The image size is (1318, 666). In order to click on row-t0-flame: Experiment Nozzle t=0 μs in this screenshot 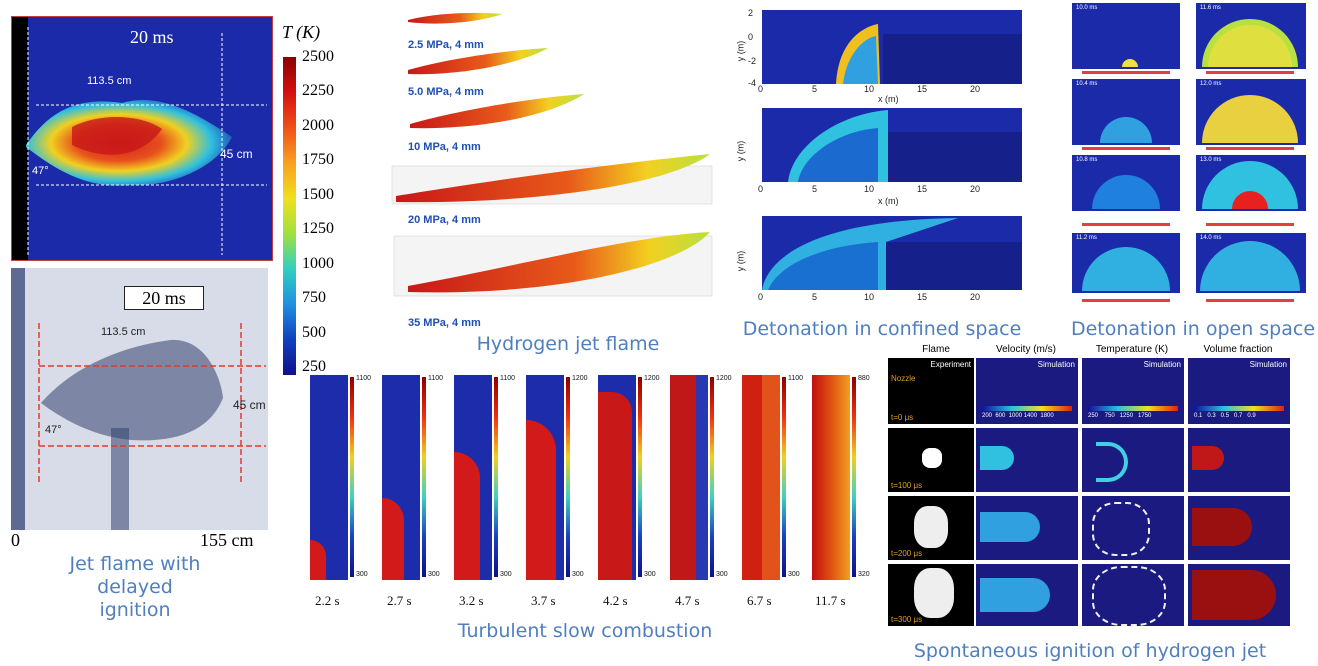, I will do `click(931, 391)`.